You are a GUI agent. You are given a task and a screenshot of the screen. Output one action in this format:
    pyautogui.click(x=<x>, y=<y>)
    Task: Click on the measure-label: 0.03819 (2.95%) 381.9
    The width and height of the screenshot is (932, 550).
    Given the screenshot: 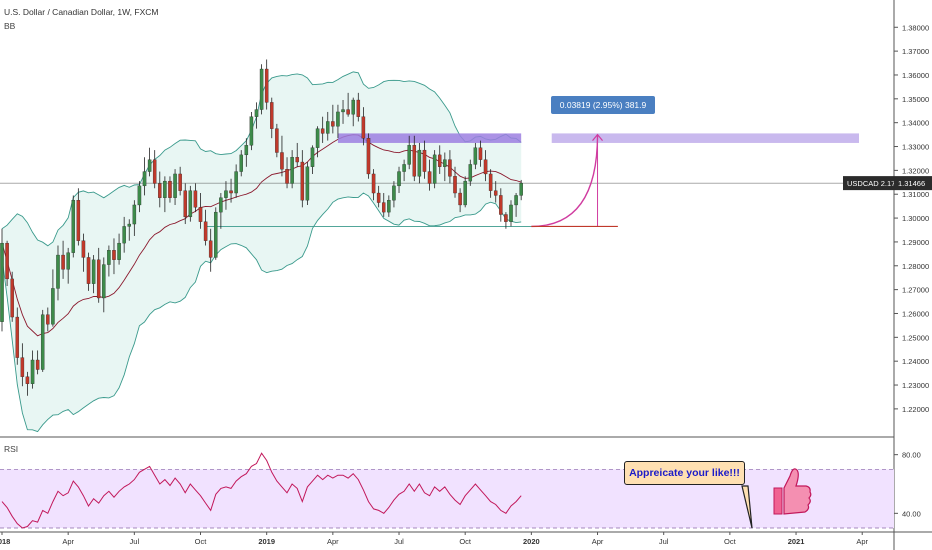 What is the action you would take?
    pyautogui.click(x=603, y=105)
    